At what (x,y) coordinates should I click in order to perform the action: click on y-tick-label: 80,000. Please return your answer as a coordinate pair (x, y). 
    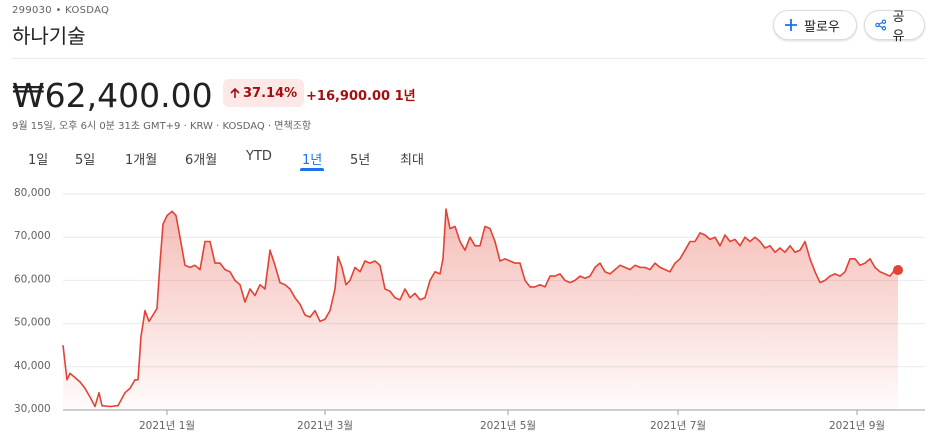
    Looking at the image, I should click on (32, 193).